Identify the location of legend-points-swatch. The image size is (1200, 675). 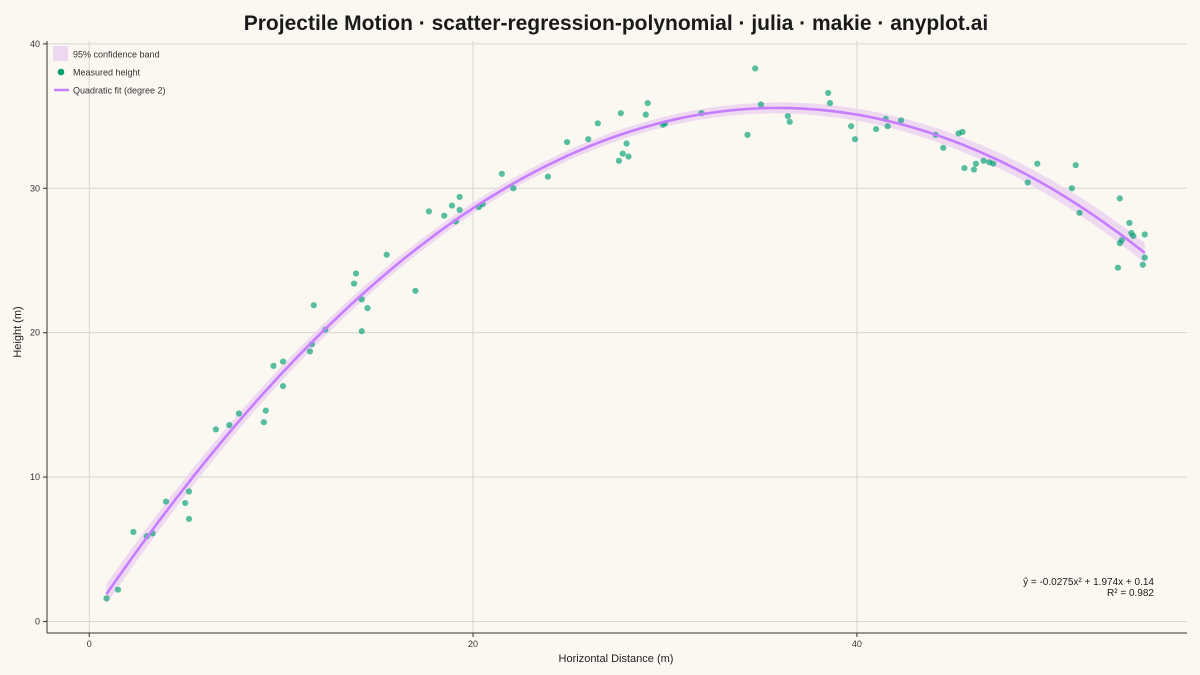
(61, 72).